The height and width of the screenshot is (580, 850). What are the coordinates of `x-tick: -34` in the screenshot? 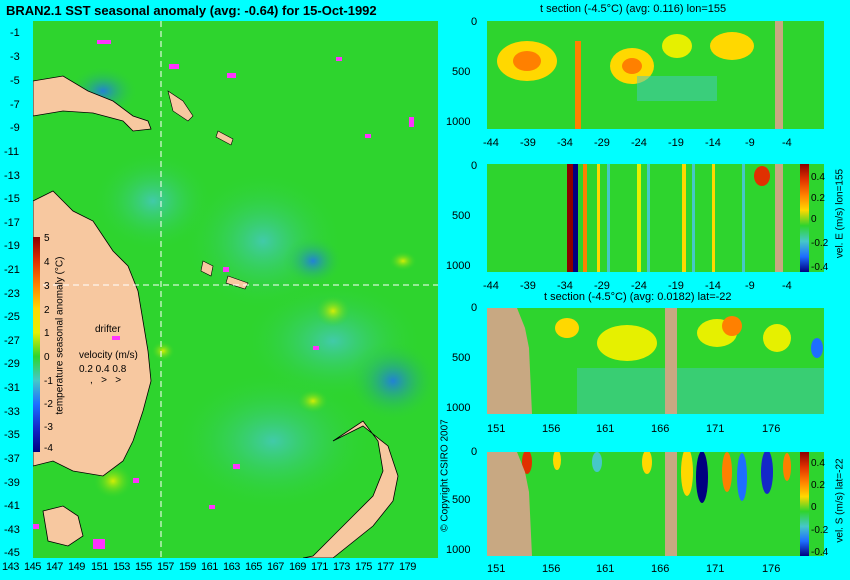 It's located at (565, 143).